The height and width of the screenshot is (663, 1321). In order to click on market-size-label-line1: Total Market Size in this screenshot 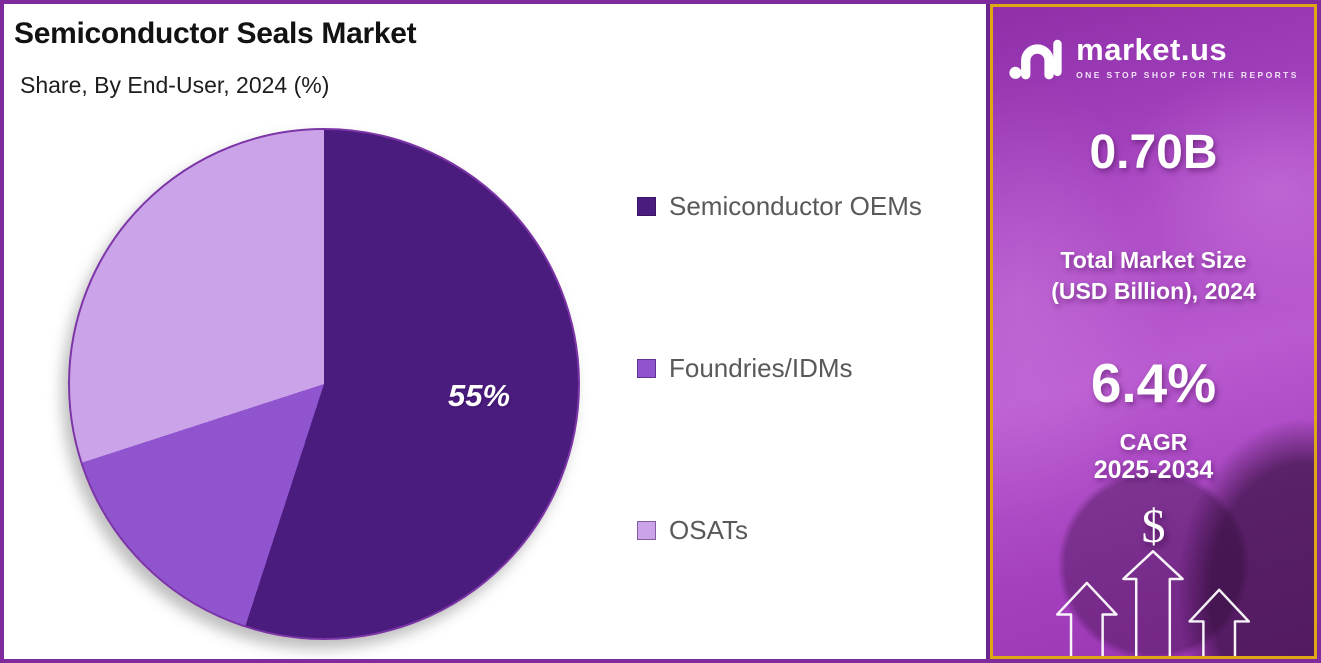, I will do `click(1153, 260)`.